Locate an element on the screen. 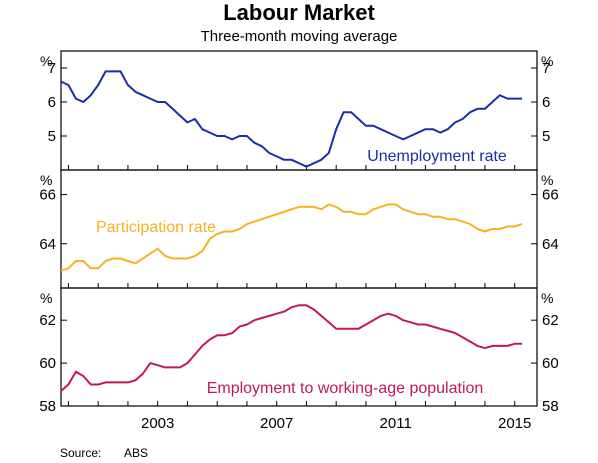 The image size is (598, 463). unit-label-left-employment: % is located at coordinates (46, 298).